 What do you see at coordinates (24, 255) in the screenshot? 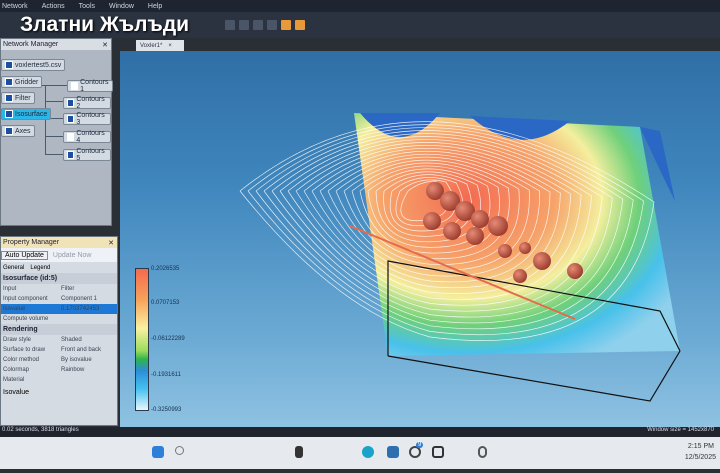
I see `auto-update-button: Auto Update` at bounding box center [24, 255].